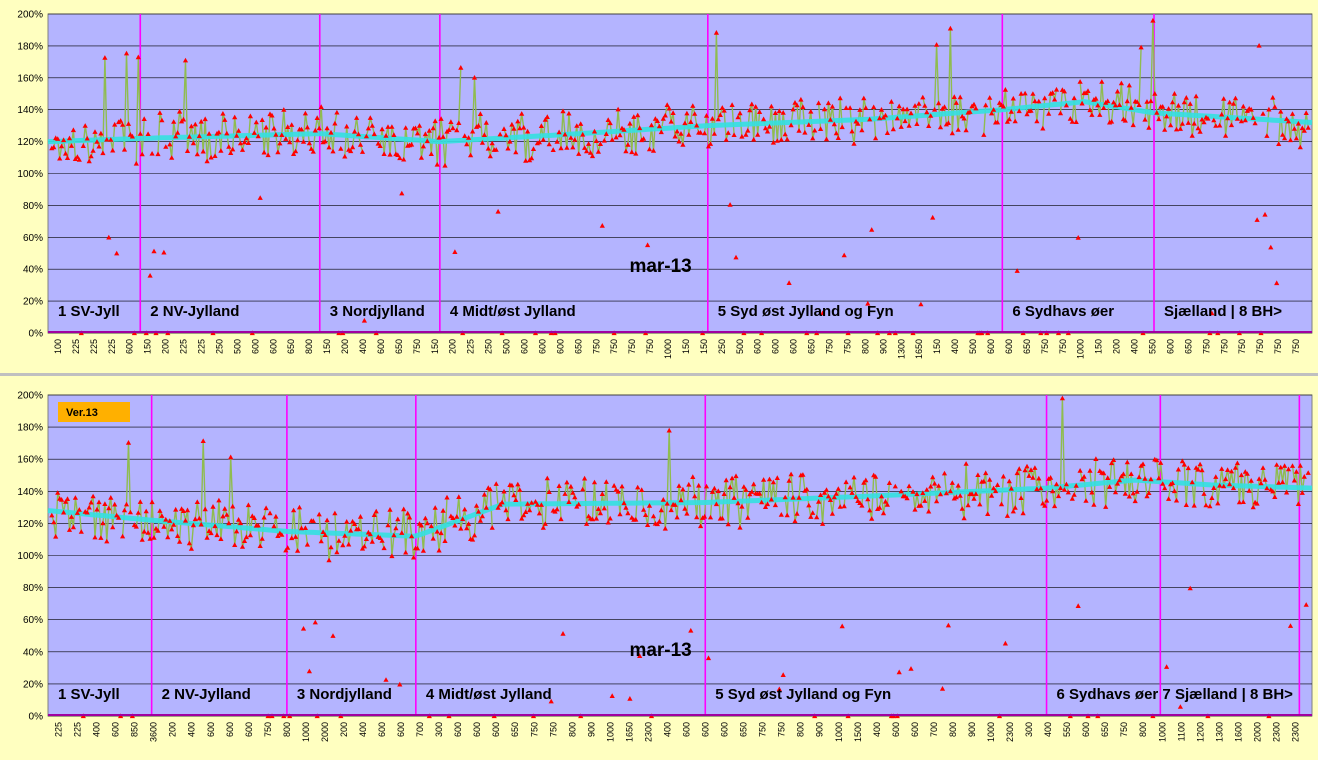  What do you see at coordinates (578, 346) in the screenshot?
I see `x-tick-label: 650` at bounding box center [578, 346].